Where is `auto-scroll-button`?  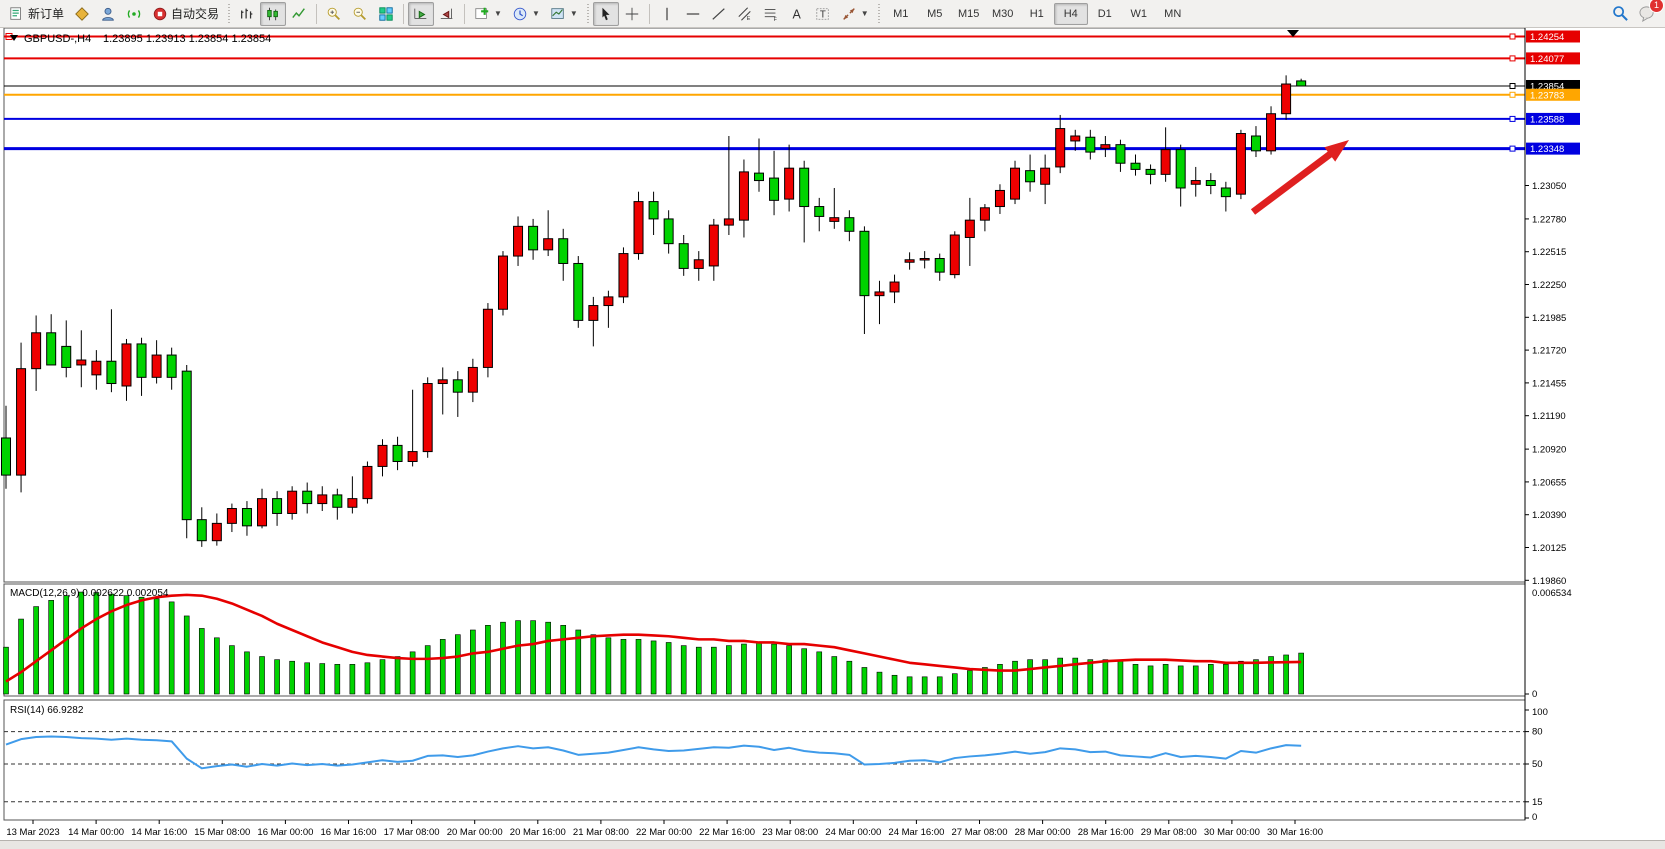
auto-scroll-button is located at coordinates (421, 13).